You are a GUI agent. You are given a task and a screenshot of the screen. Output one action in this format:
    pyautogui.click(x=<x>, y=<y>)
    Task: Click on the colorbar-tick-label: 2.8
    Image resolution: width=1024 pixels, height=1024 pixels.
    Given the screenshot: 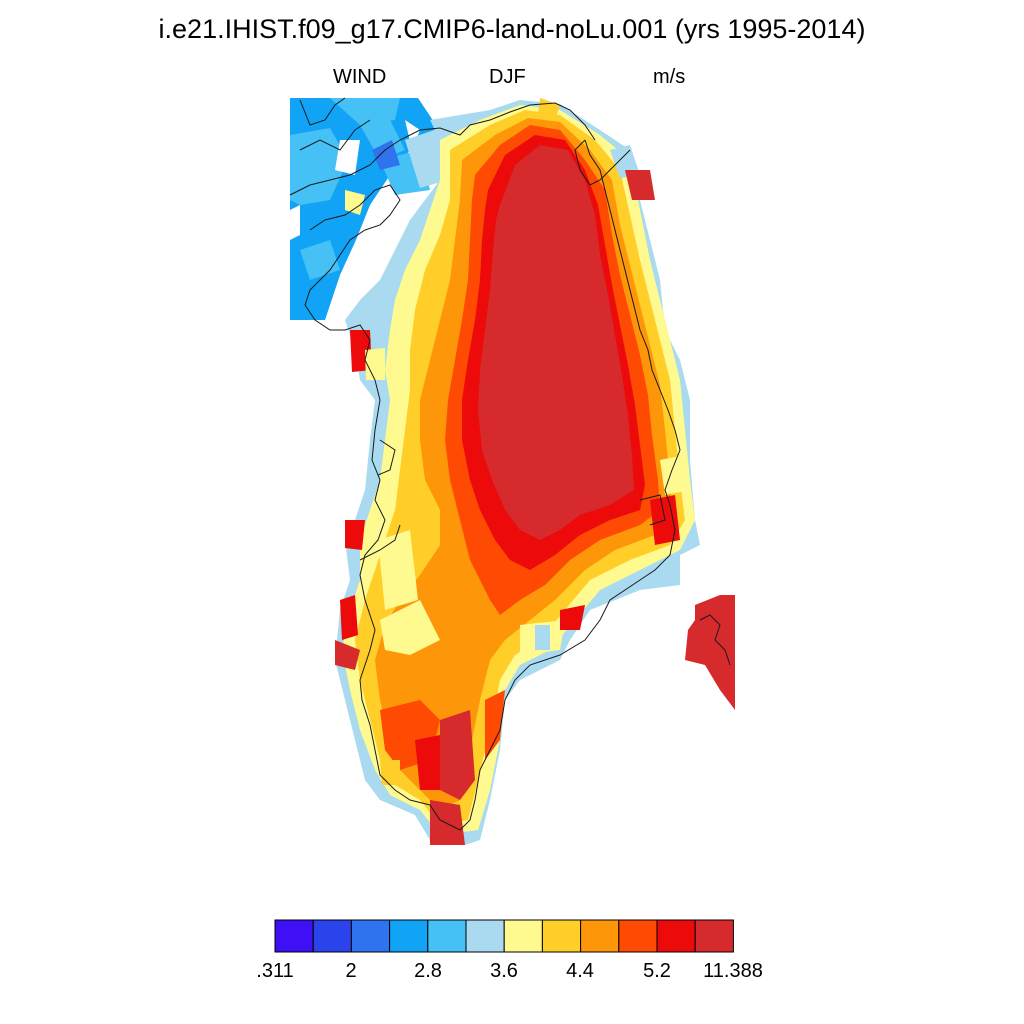 What is the action you would take?
    pyautogui.click(x=428, y=971)
    